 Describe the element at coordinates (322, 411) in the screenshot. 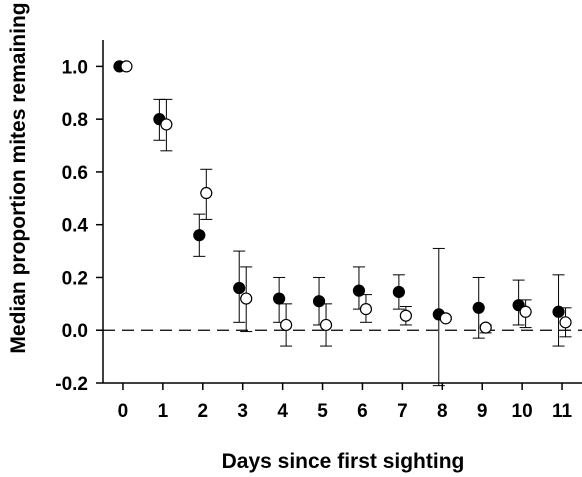

I see `x-tick-label: 5` at that location.